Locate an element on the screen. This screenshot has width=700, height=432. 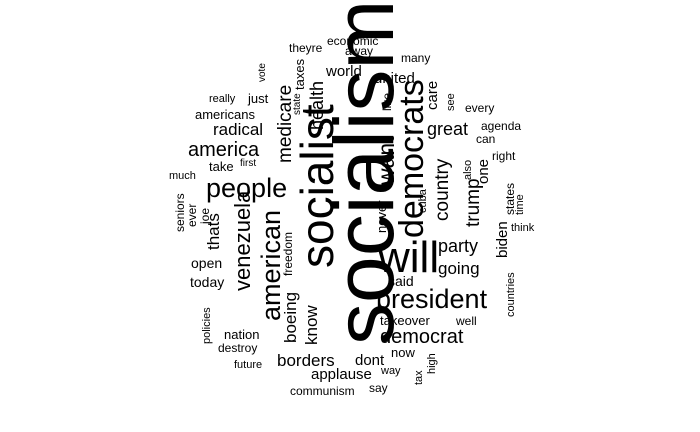
word-much: much is located at coordinates (182, 176).